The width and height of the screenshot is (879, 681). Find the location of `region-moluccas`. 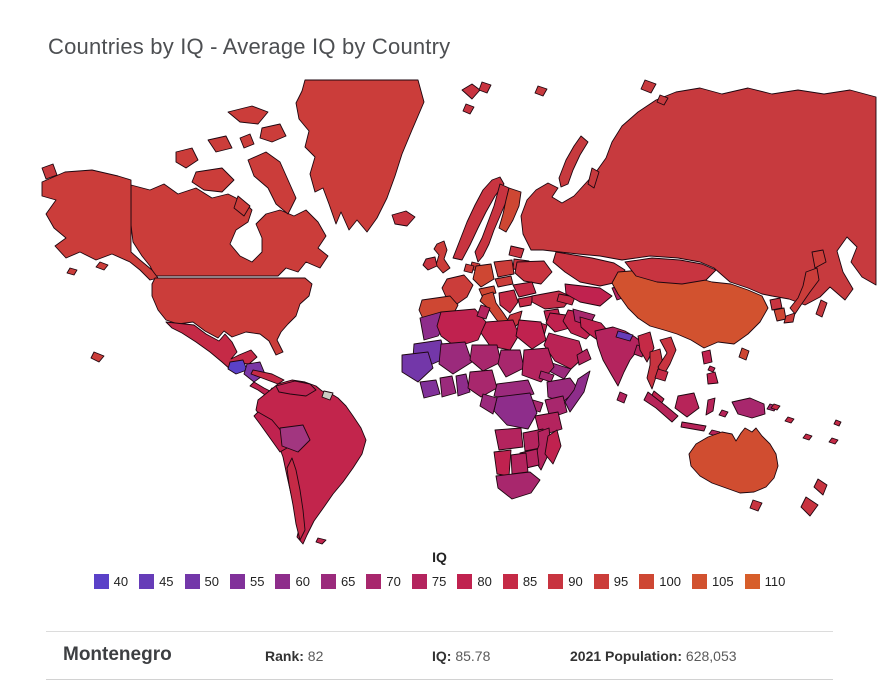

region-moluccas is located at coordinates (723, 413).